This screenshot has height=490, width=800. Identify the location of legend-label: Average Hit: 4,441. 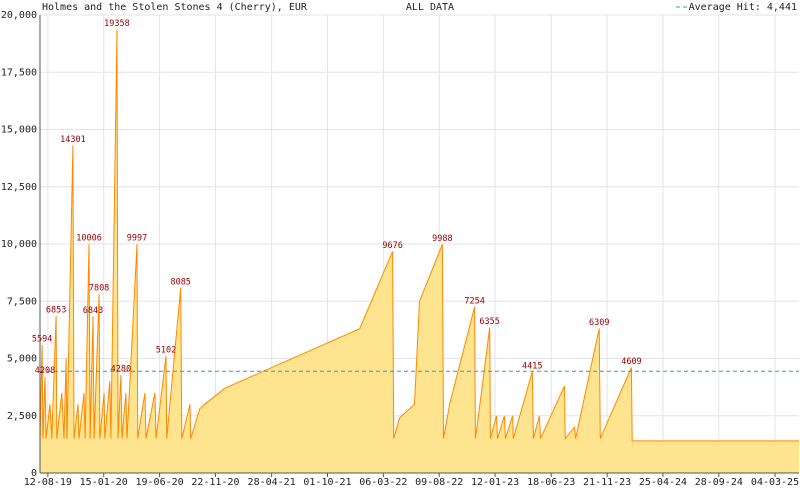
(743, 7).